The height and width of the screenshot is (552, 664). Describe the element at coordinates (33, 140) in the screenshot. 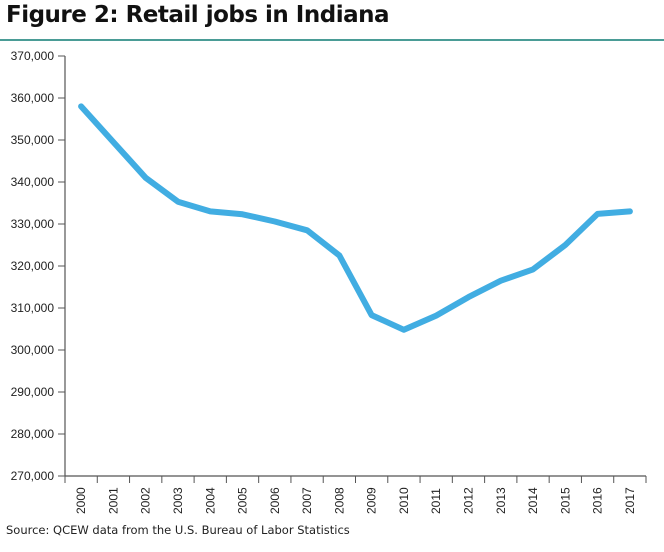

I see `y-tick-label: 350,000` at that location.